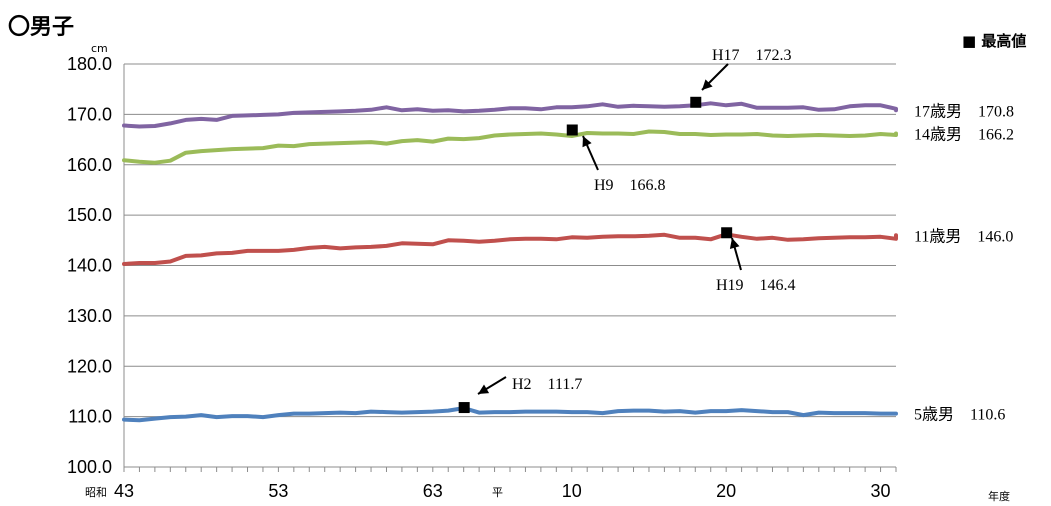 The width and height of the screenshot is (1051, 506). I want to click on x-tick-label: 20, so click(726, 491).